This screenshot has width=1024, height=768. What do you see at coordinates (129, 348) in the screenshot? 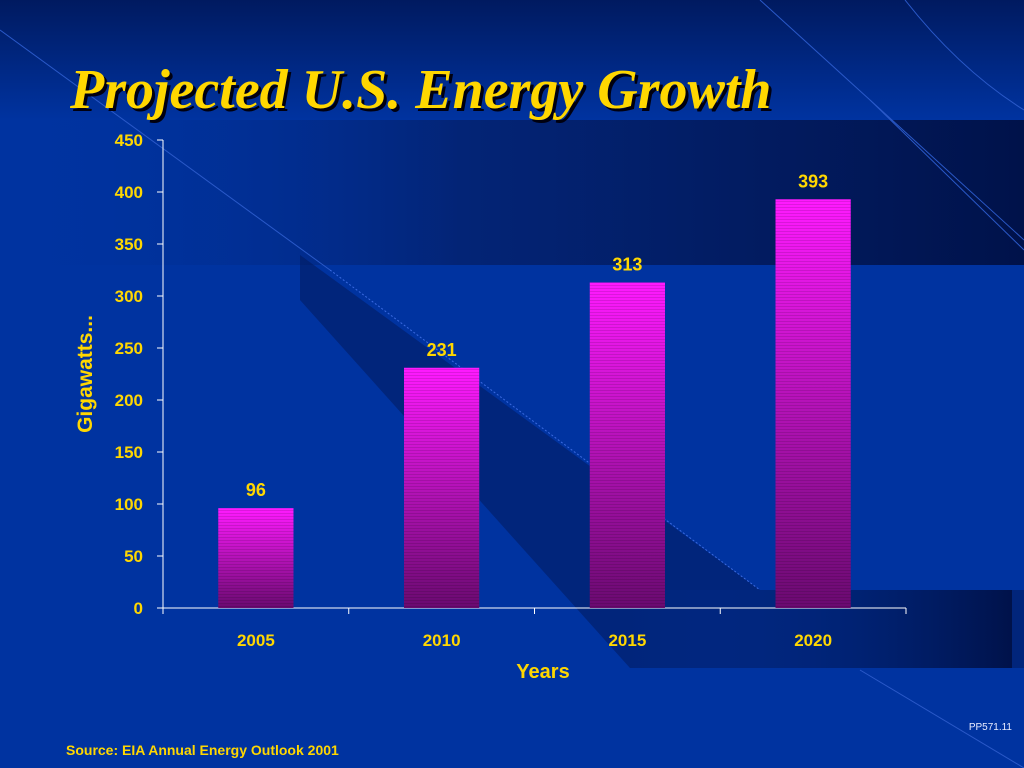
I see `y-tick-label: 250` at bounding box center [129, 348].